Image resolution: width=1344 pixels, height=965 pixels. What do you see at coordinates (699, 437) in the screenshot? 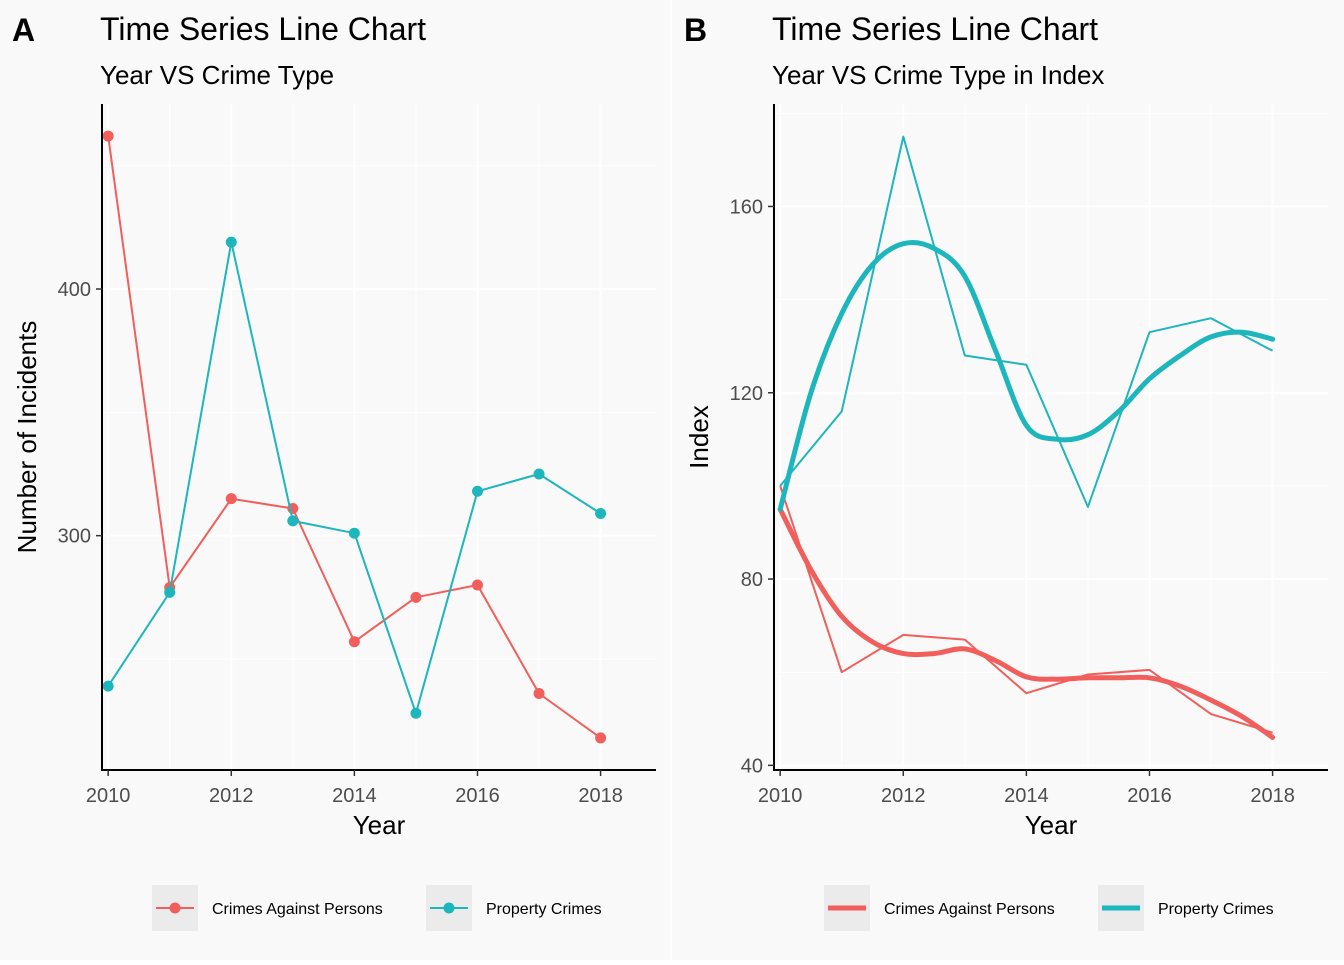
I see `y-axis-title: Index` at bounding box center [699, 437].